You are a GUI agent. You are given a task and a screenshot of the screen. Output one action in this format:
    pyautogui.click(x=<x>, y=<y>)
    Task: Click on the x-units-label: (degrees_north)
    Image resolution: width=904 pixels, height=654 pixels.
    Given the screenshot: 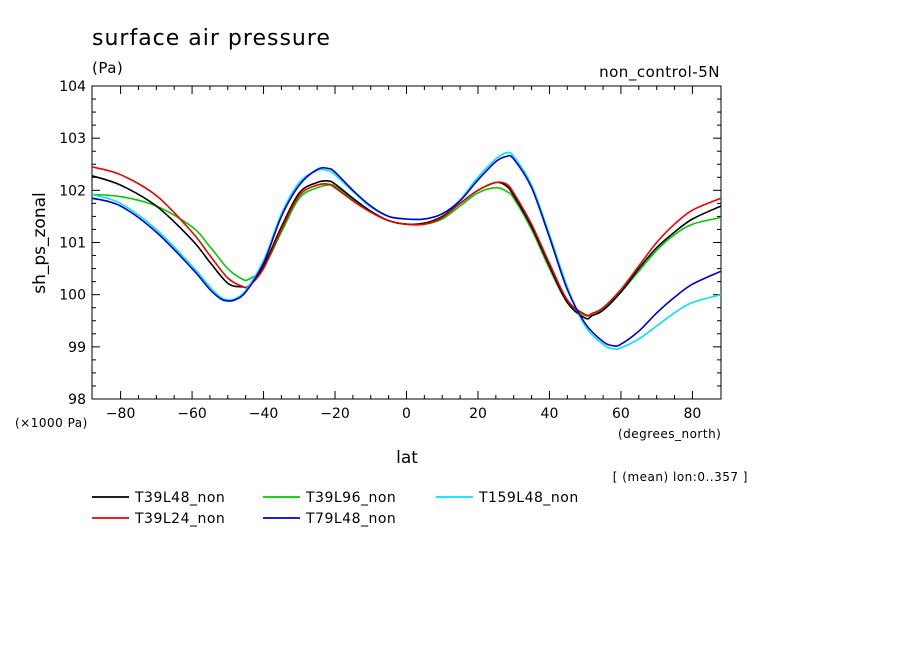 What is the action you would take?
    pyautogui.click(x=669, y=434)
    